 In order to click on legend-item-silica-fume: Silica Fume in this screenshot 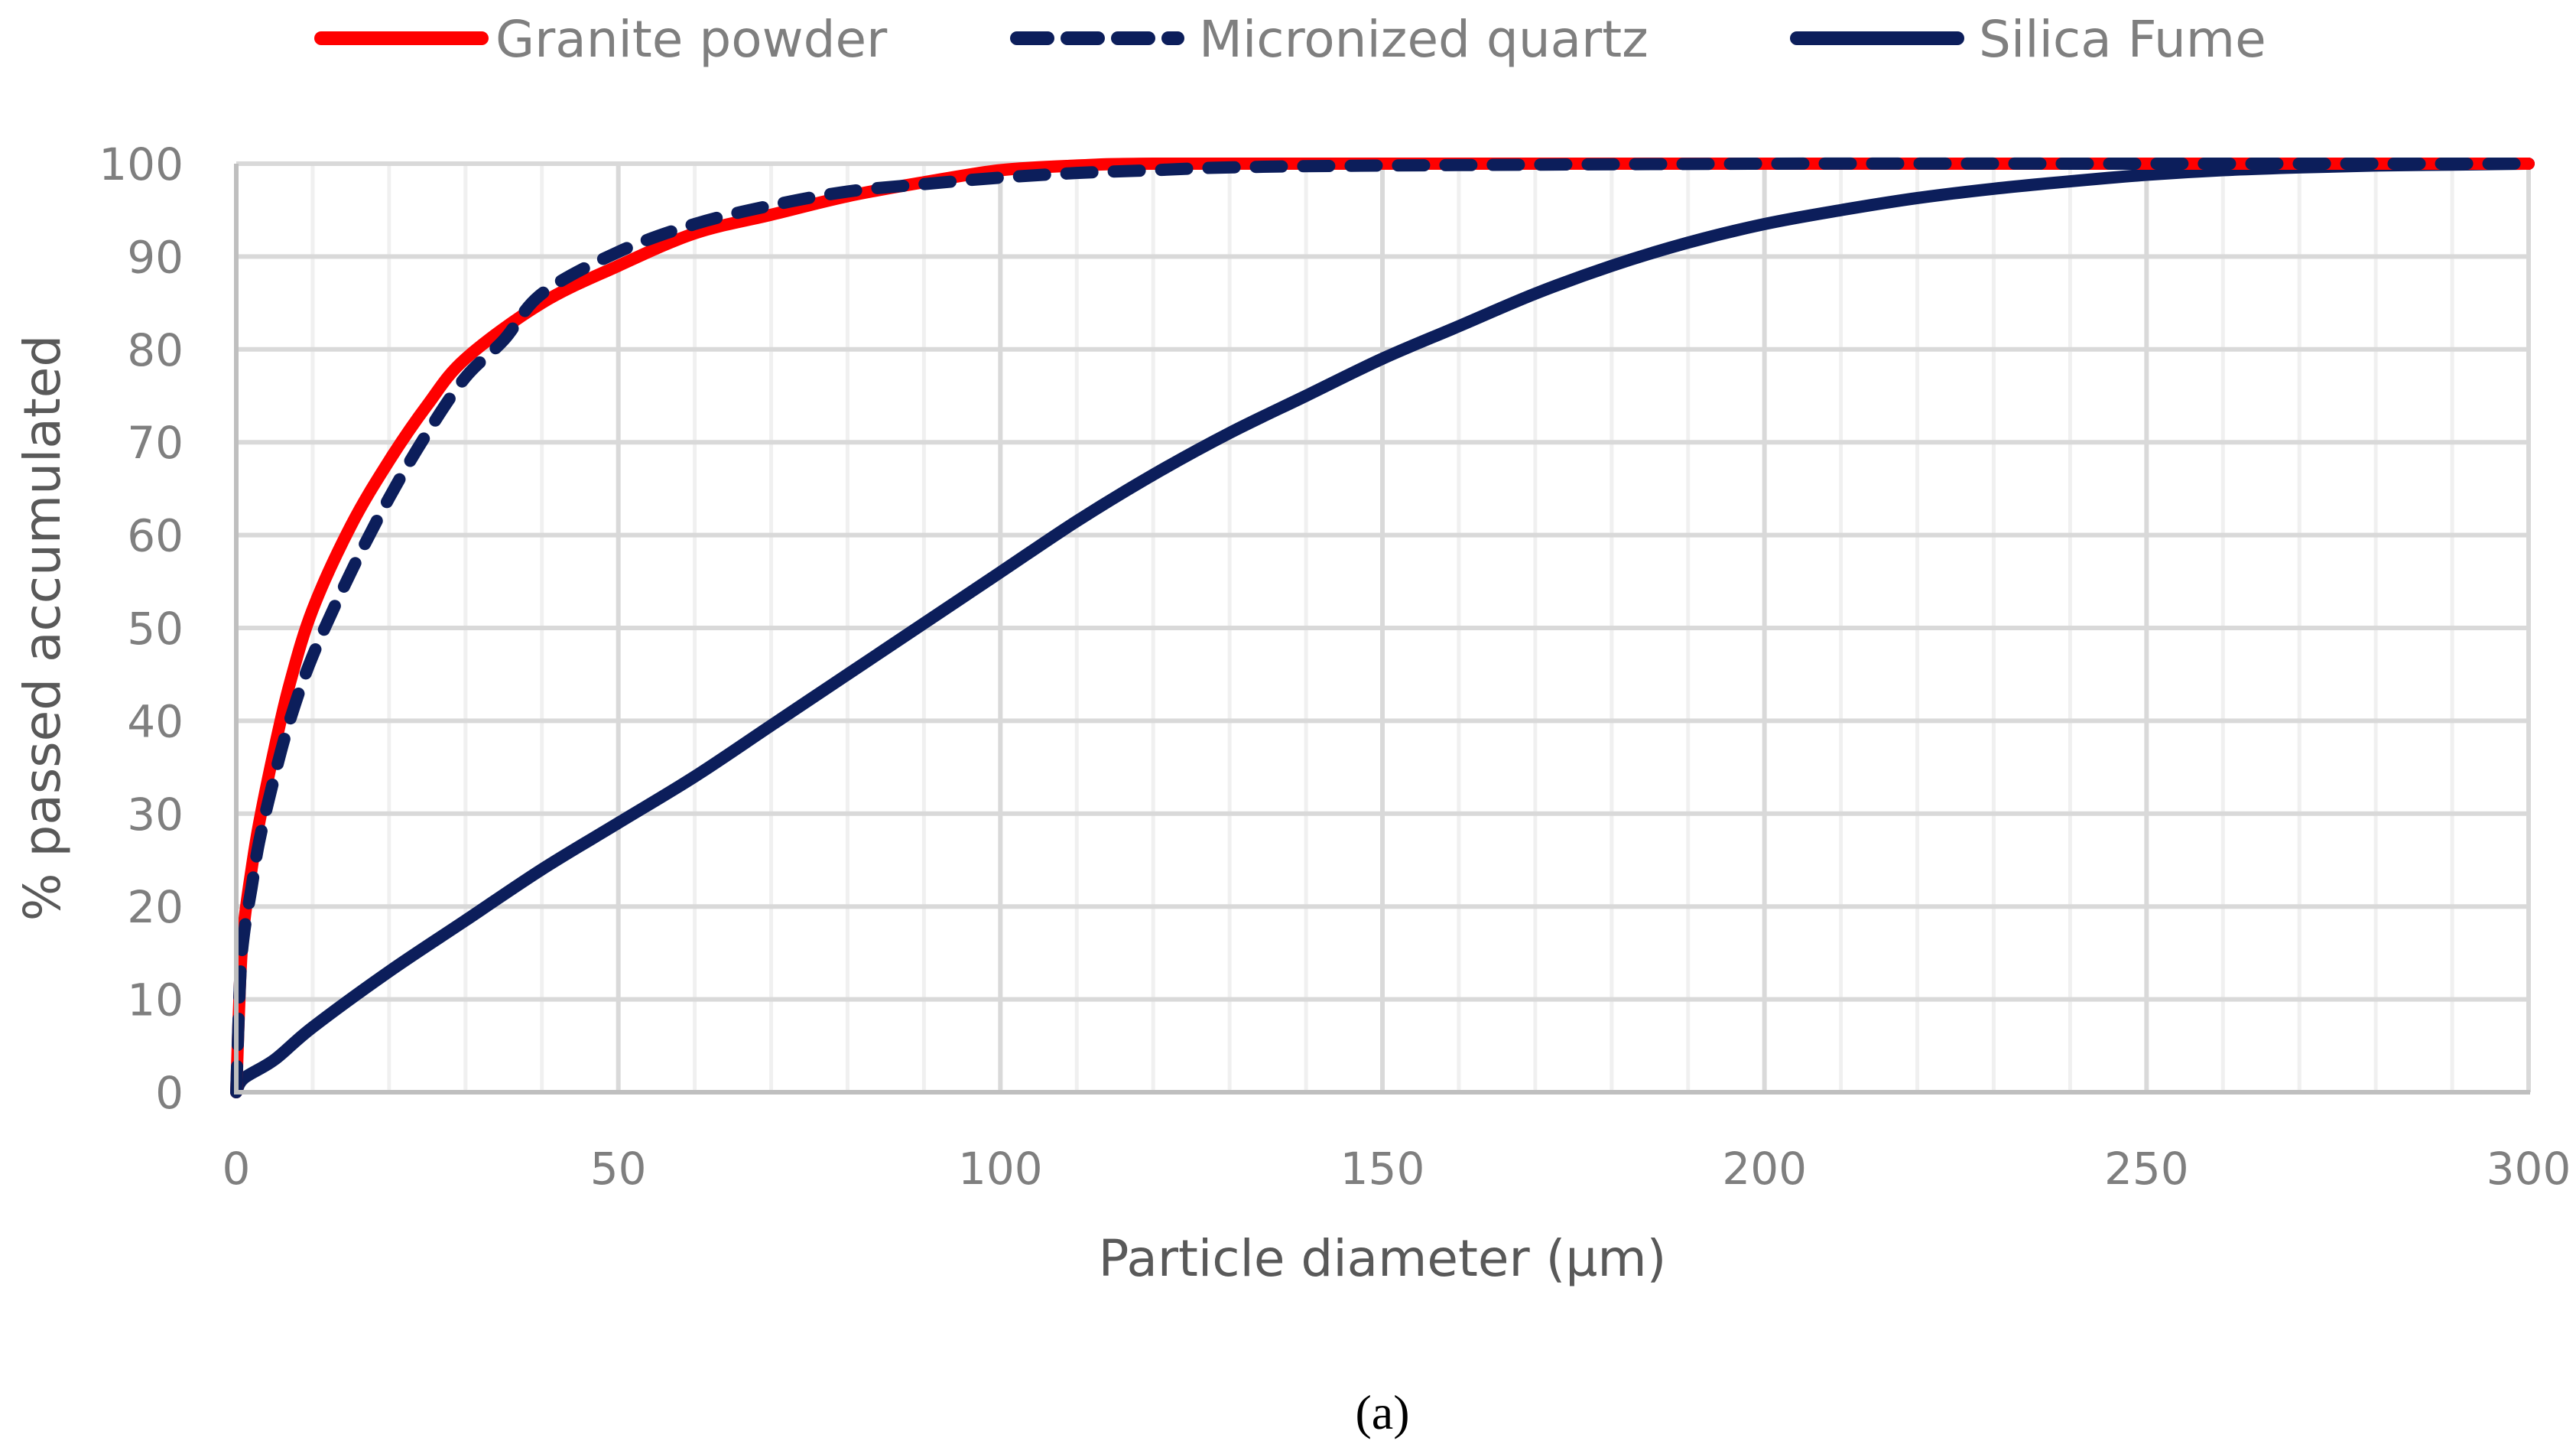, I will do `click(2028, 40)`.